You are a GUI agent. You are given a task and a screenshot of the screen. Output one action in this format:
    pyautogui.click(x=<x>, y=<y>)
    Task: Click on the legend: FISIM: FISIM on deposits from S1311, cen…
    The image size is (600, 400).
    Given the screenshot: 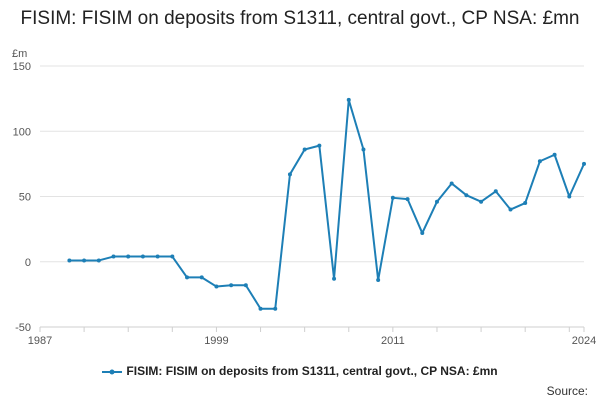 What is the action you would take?
    pyautogui.click(x=300, y=371)
    